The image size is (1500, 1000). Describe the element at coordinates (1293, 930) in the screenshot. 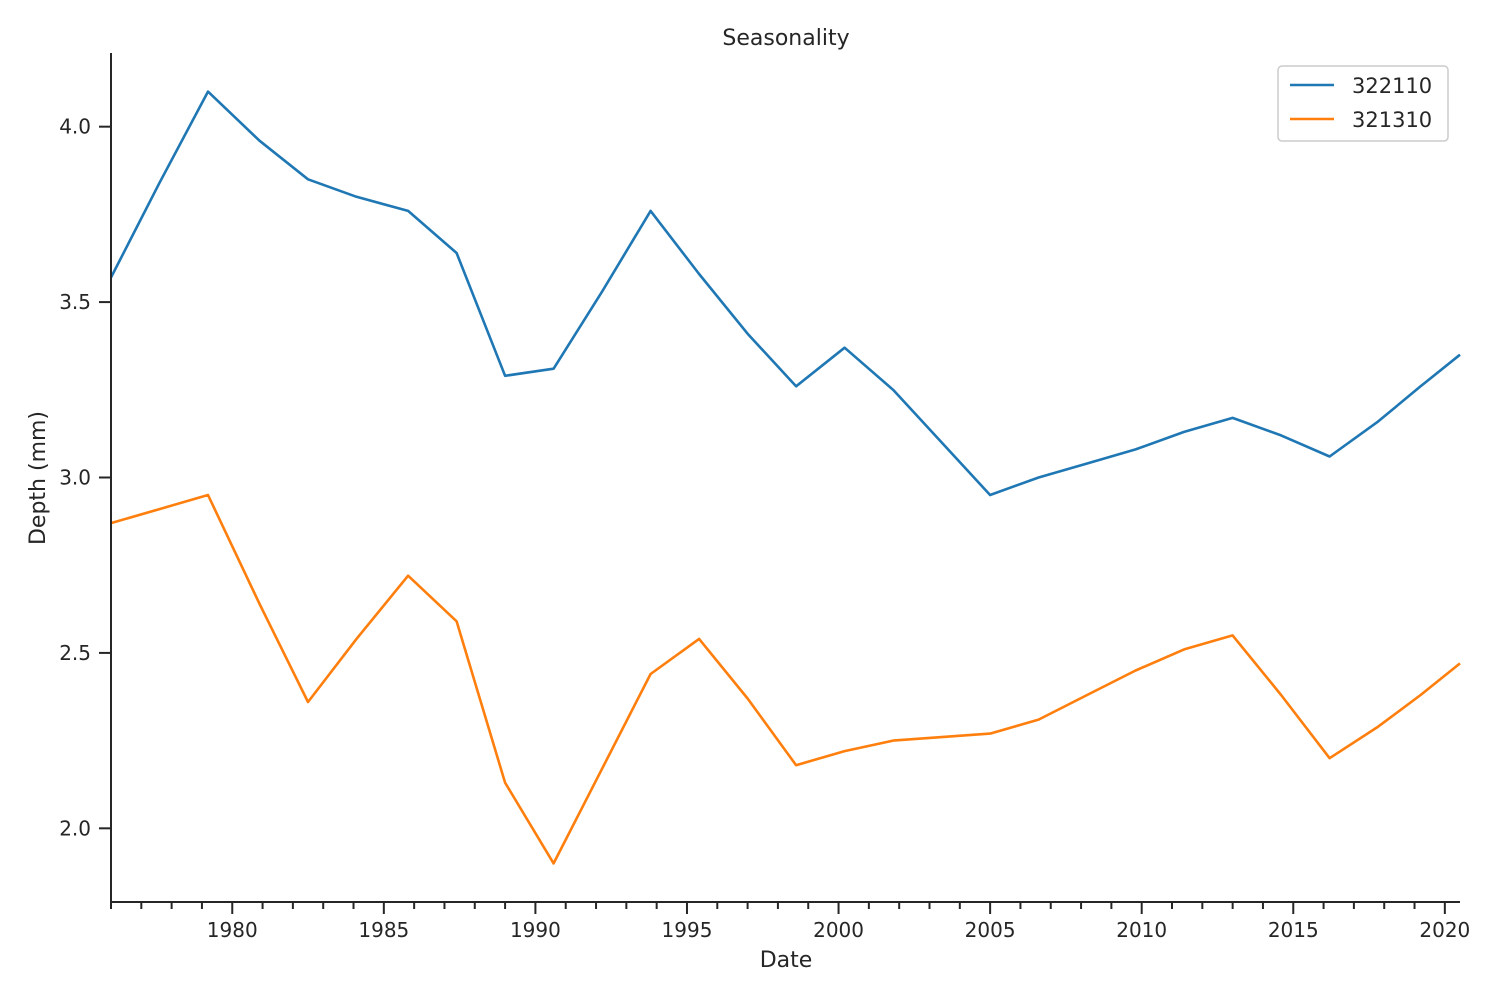

I see `x-tick-label: 2015` at that location.